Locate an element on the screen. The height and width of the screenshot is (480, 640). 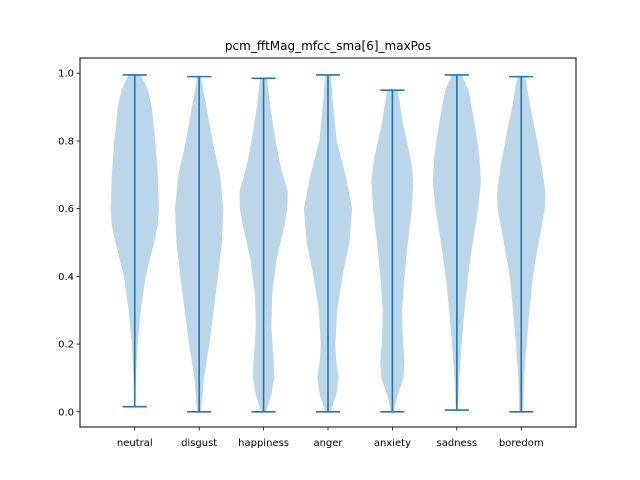
x-tick-label-anxiety: anxiety is located at coordinates (392, 443).